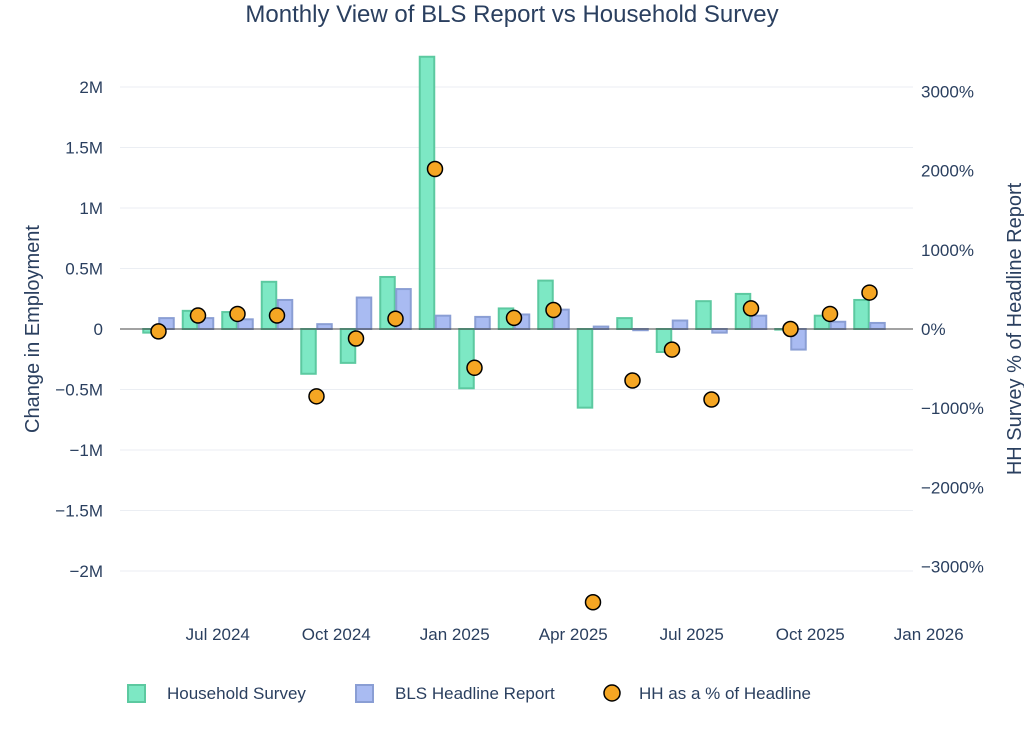  I want to click on x-tick-label-4: Jul 2025, so click(692, 634).